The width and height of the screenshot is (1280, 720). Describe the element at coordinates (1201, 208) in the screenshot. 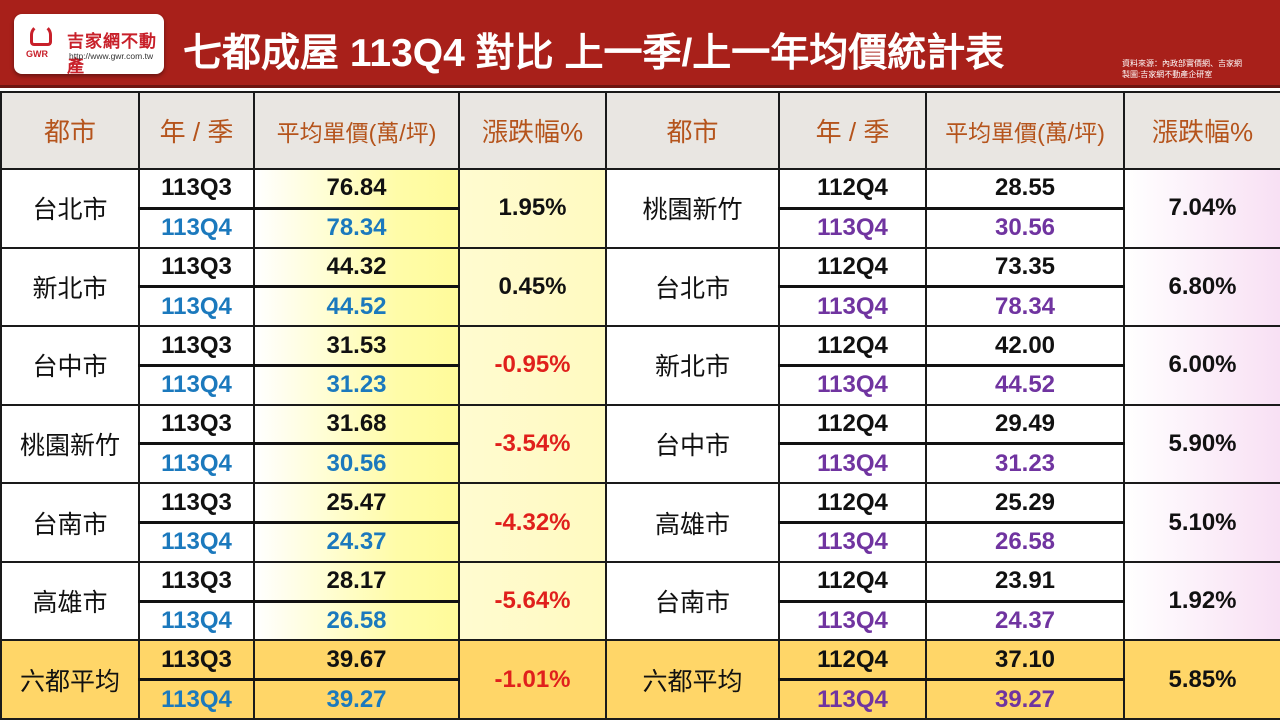

I see `change-rate: 7.04%` at that location.